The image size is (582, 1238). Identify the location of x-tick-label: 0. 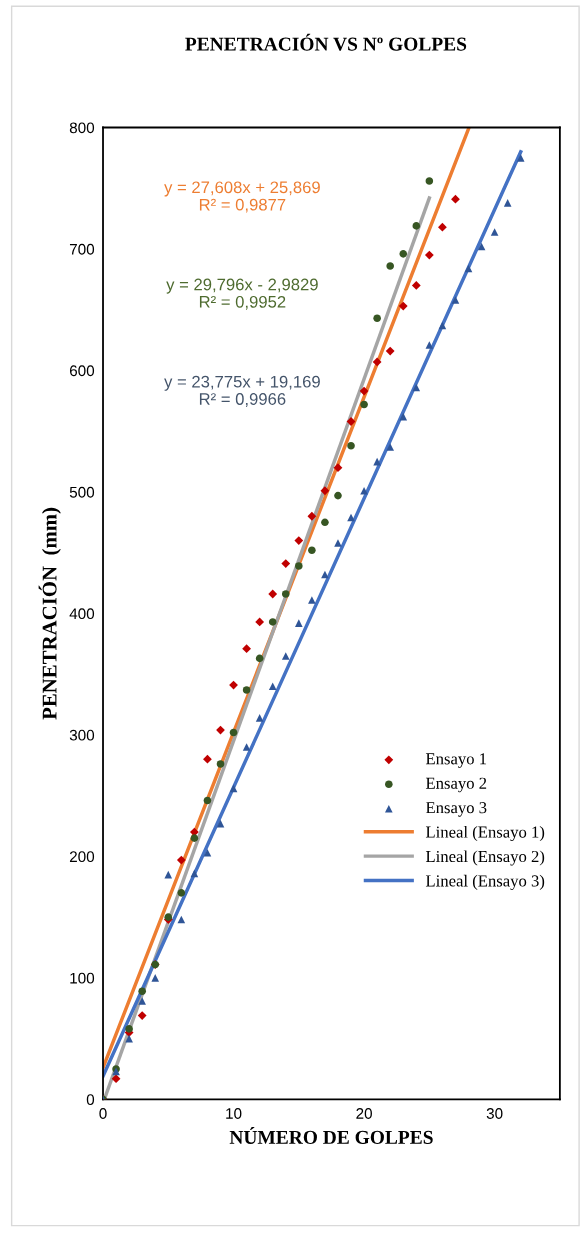
(103, 1113).